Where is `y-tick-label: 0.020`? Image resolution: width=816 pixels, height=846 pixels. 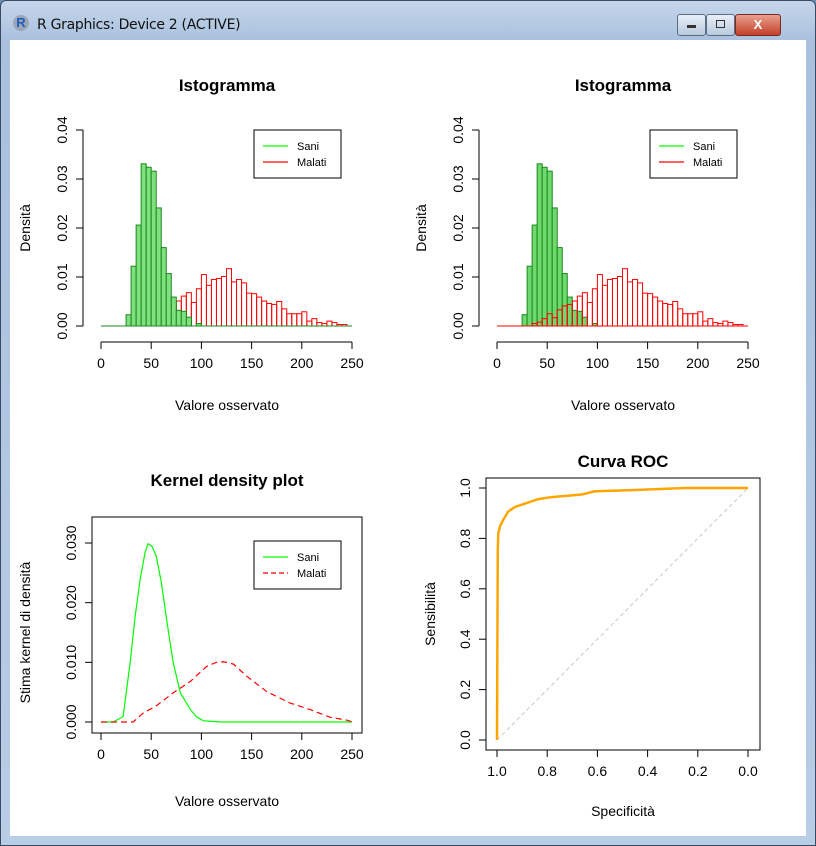 y-tick-label: 0.020 is located at coordinates (71, 602).